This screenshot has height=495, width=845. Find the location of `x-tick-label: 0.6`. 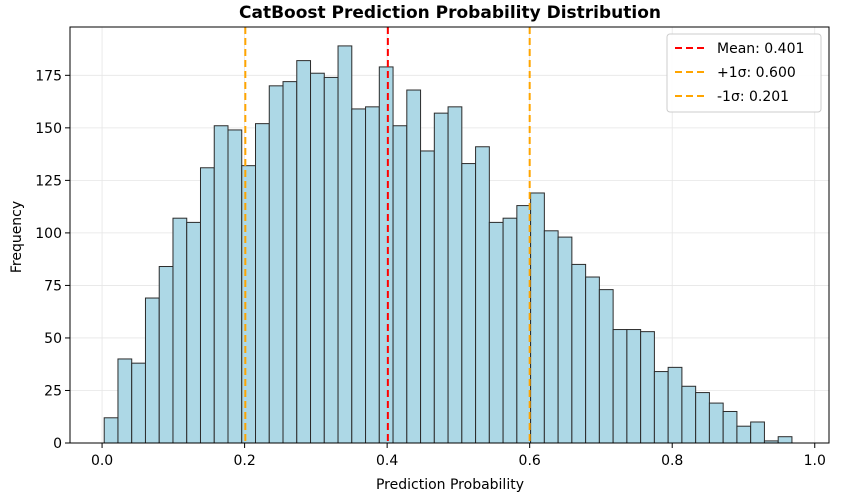

x-tick-label: 0.6 is located at coordinates (530, 461).